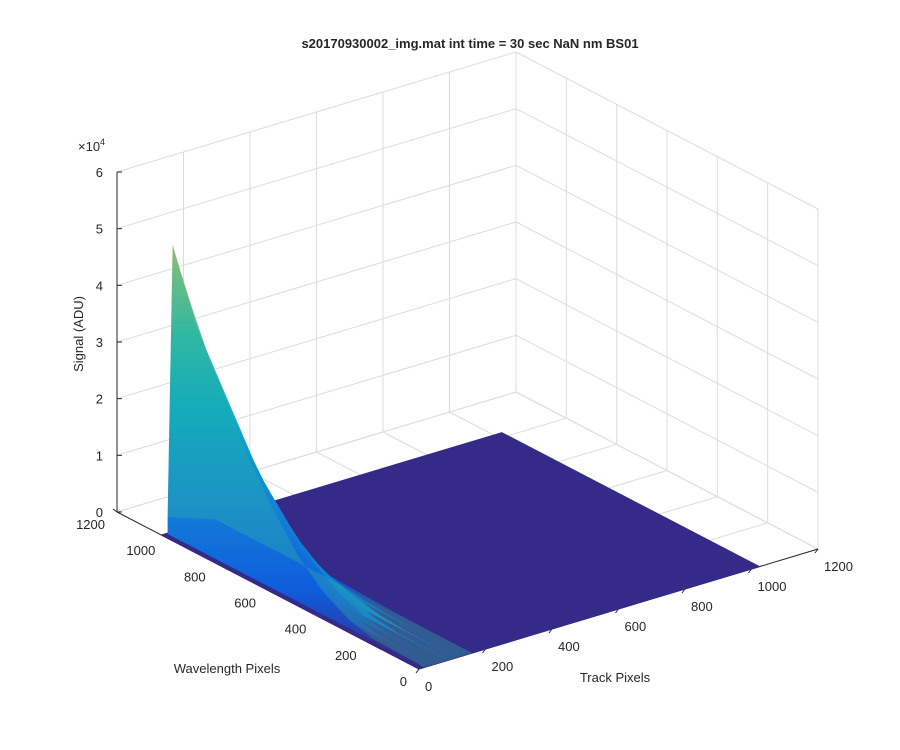 The image size is (900, 750). What do you see at coordinates (90, 524) in the screenshot?
I see `y-tick-label: 1200` at bounding box center [90, 524].